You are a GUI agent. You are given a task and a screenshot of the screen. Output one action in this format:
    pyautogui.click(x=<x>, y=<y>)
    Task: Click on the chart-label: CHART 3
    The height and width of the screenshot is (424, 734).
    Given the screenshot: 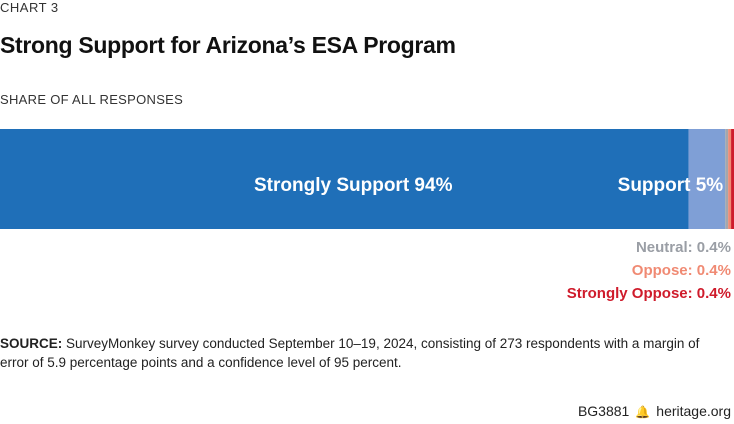 What is the action you would take?
    pyautogui.click(x=29, y=7)
    